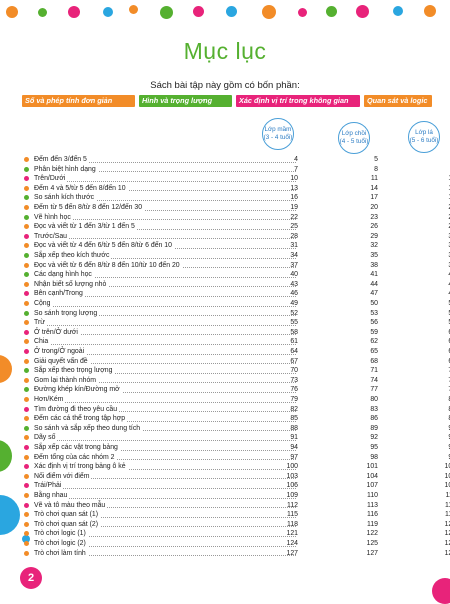 The height and width of the screenshot is (604, 450). What do you see at coordinates (374, 457) in the screenshot?
I see `page-ref: 98` at bounding box center [374, 457].